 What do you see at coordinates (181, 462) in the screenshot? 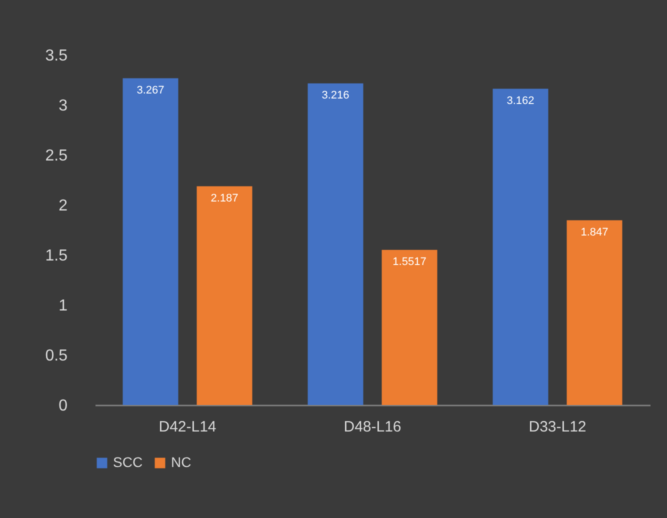
I see `legend-label: NC` at bounding box center [181, 462].